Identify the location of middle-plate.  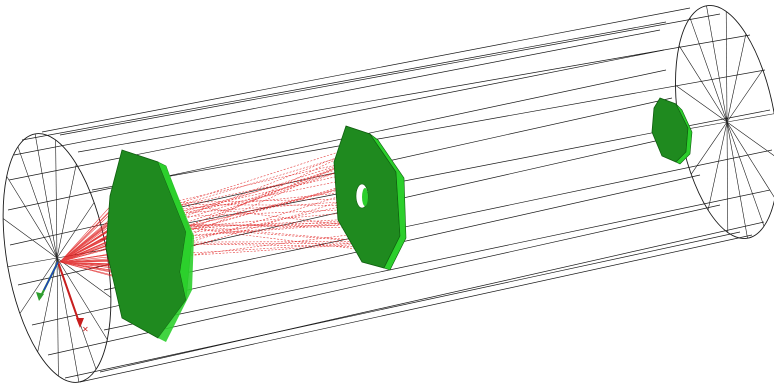
(370, 198).